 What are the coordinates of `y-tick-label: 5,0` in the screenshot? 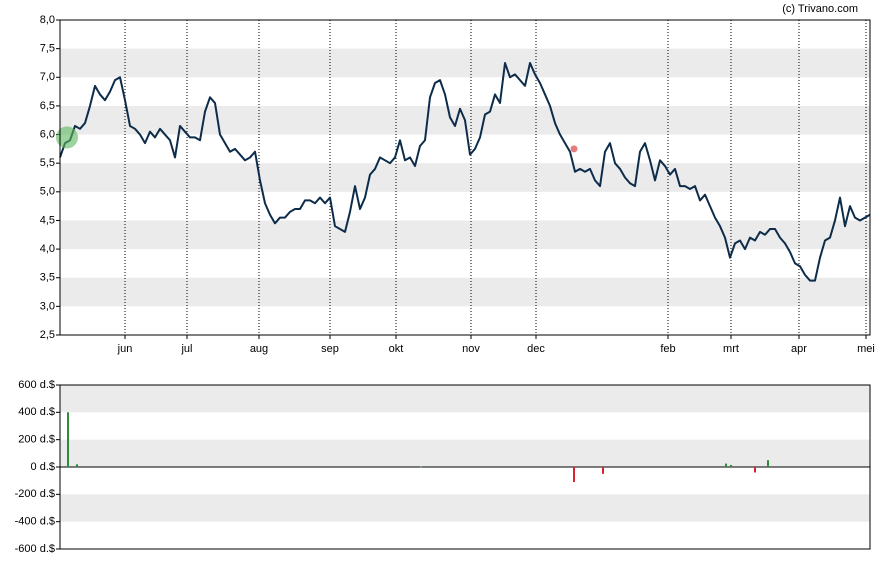 It's located at (47, 192).